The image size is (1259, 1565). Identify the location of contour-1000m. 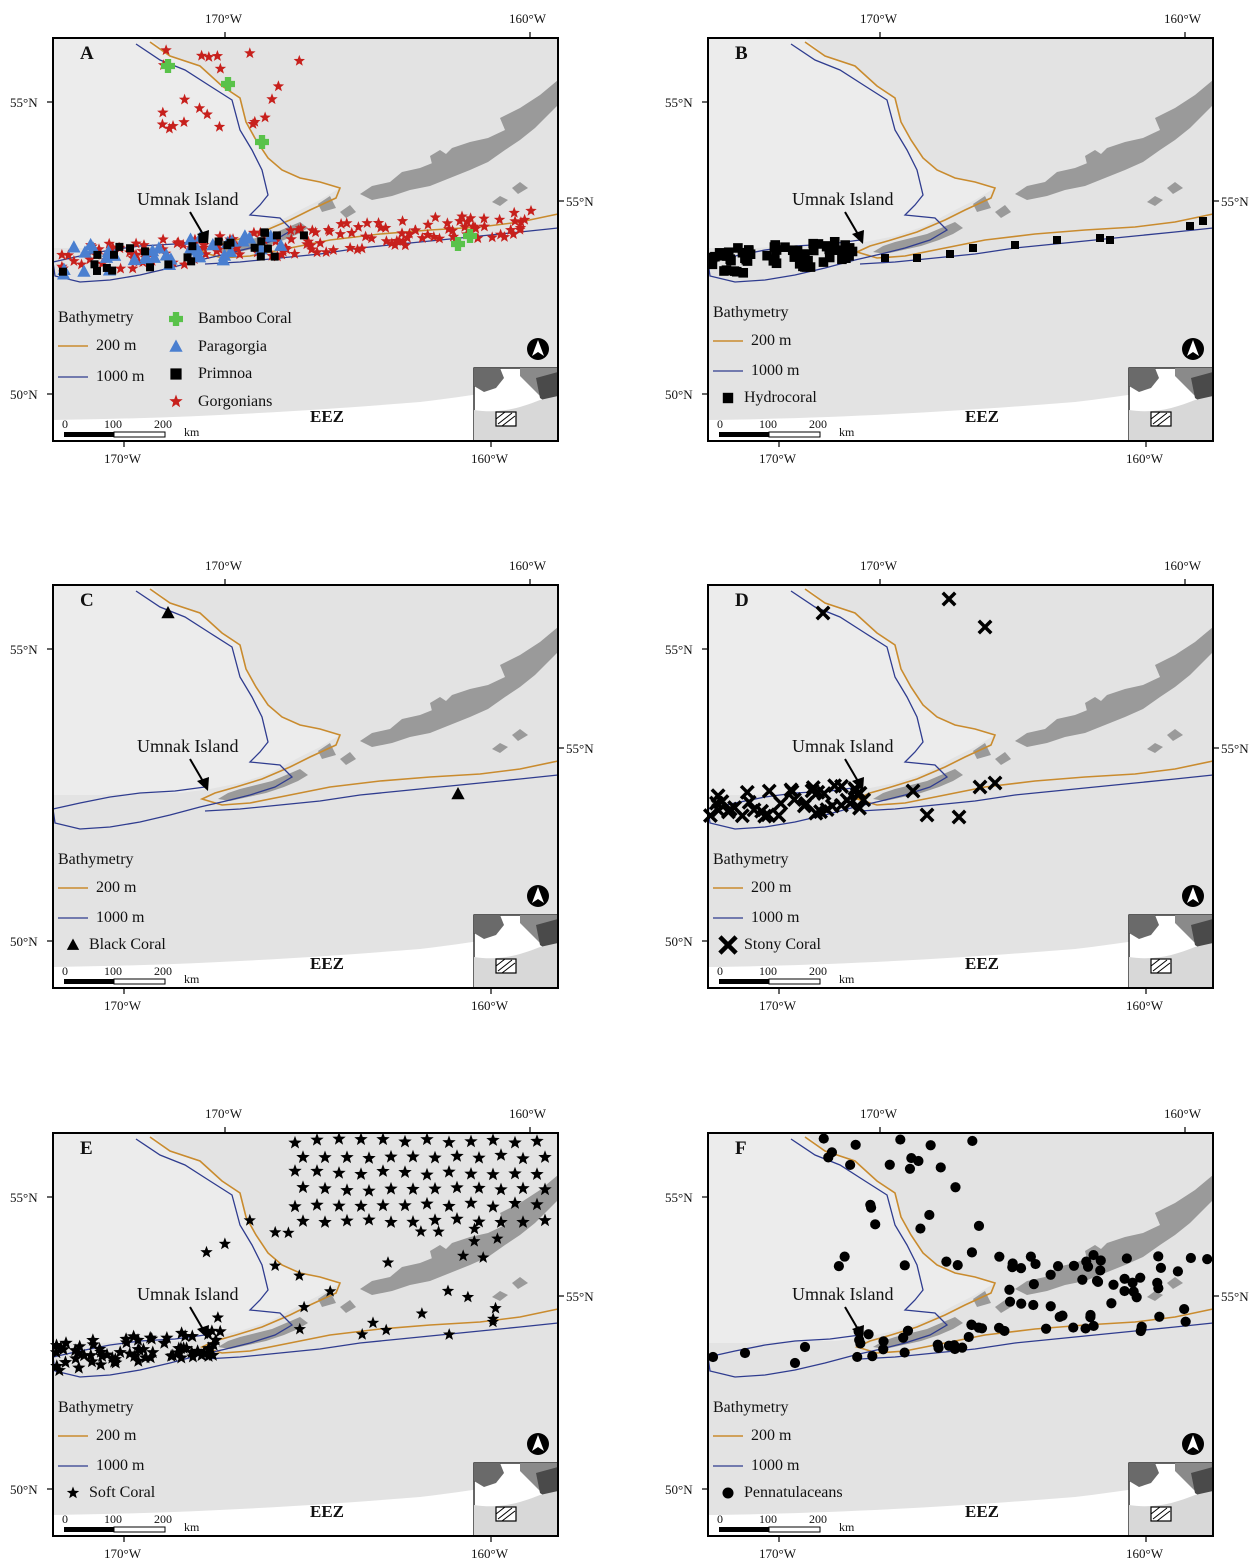
(960, 1258).